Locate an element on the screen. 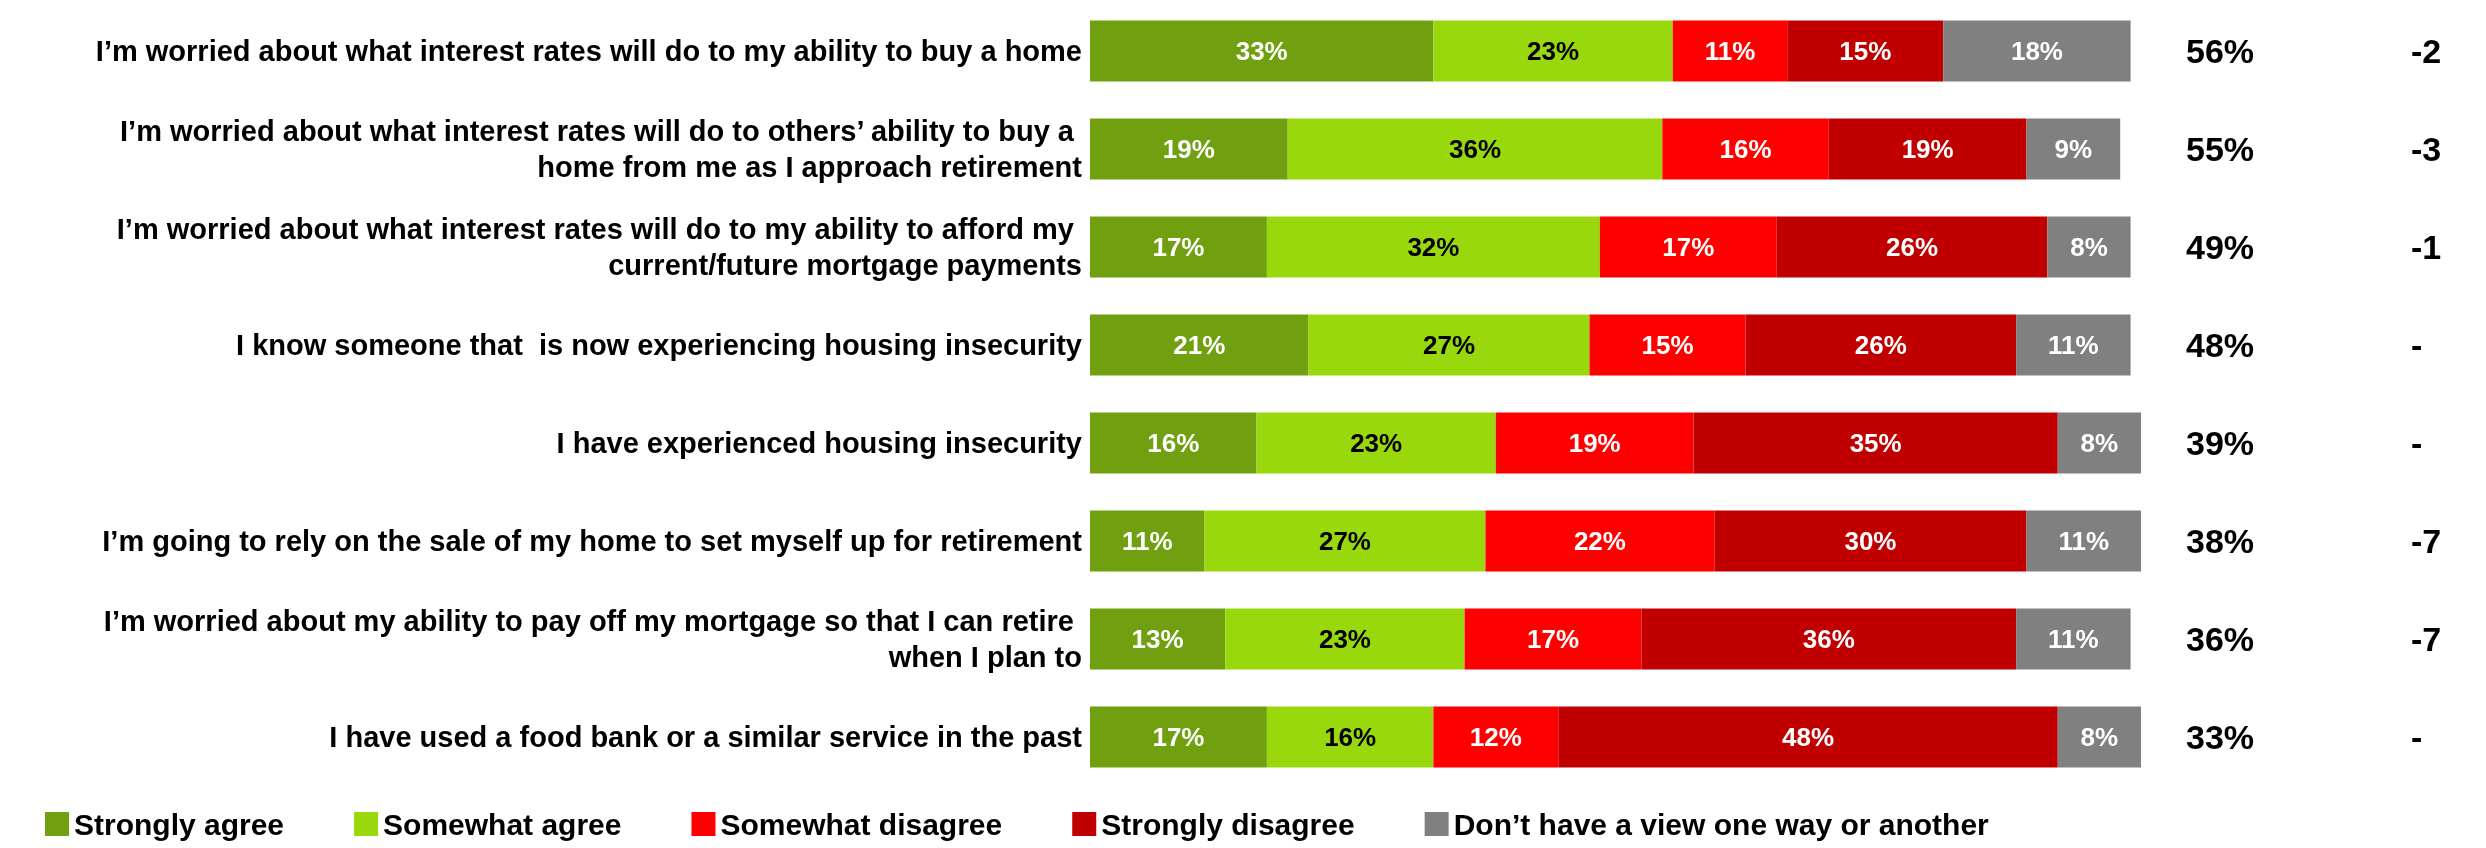  y-tick-label: I’m worried about what interest rates will do to my ability to buy a home is located at coordinates (588, 51).